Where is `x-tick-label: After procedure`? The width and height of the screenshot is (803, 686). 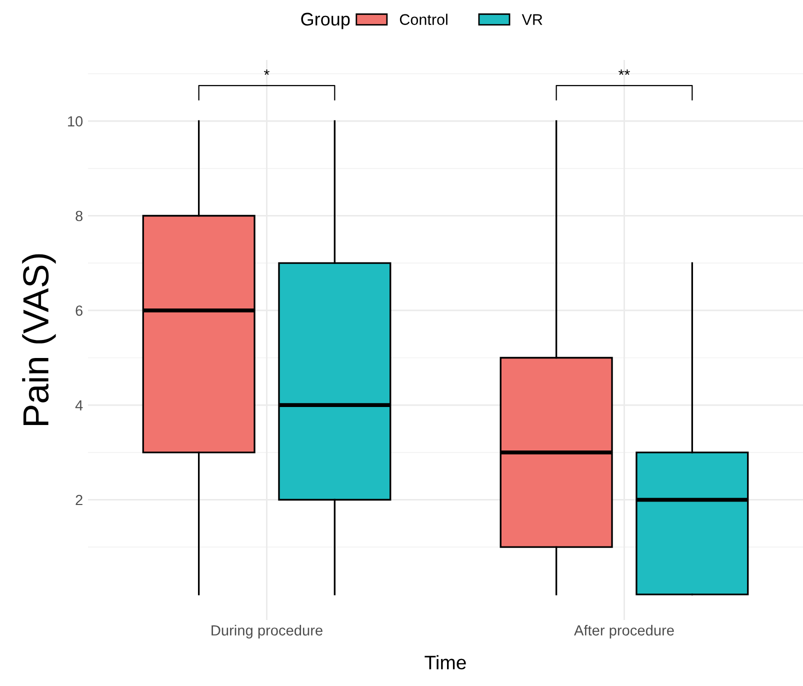 x-tick-label: After procedure is located at coordinates (624, 631).